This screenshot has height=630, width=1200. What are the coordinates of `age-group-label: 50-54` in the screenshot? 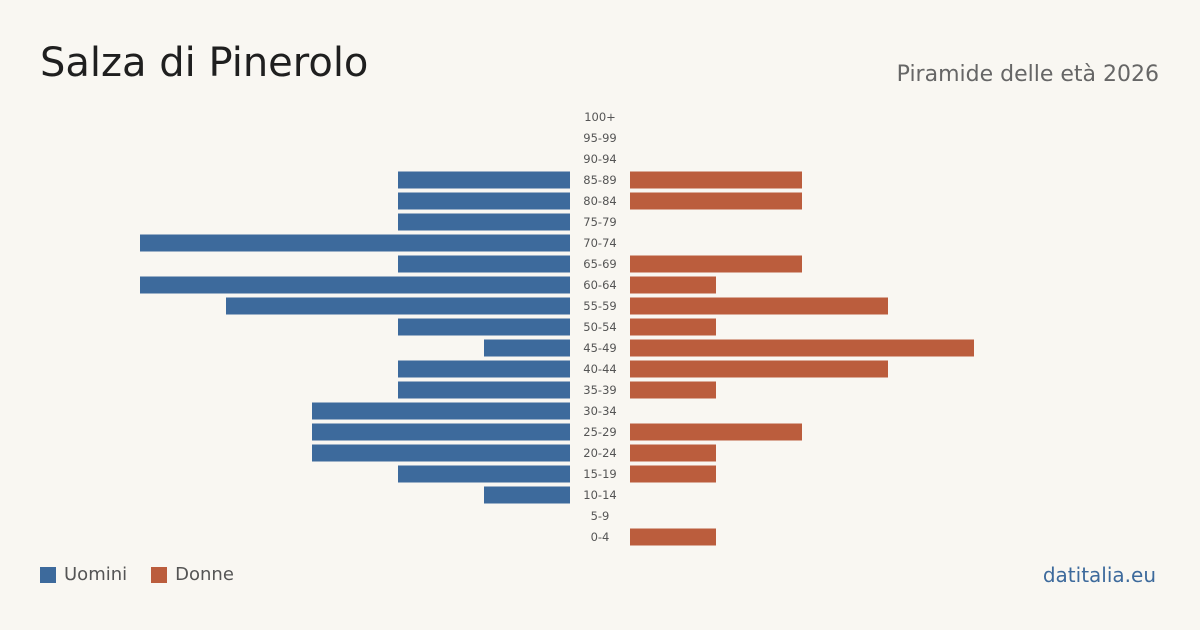 It's located at (599, 327).